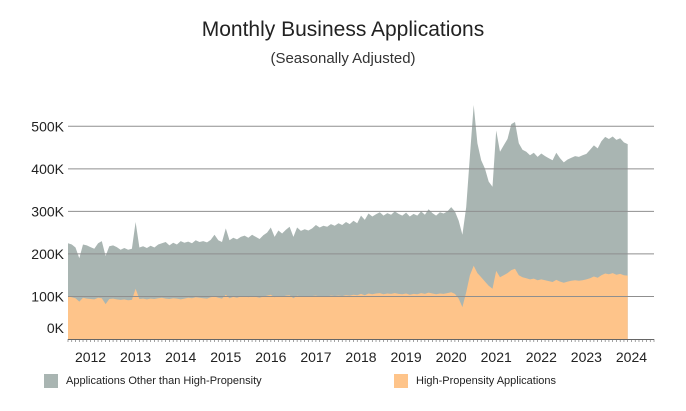  What do you see at coordinates (47, 126) in the screenshot?
I see `y-tick-label: 500K` at bounding box center [47, 126].